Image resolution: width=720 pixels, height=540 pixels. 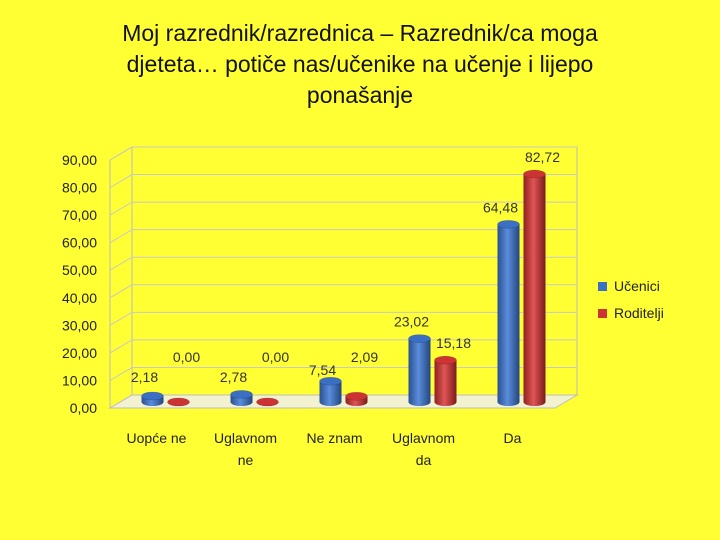 I want to click on legend-label: Učenici, so click(x=637, y=286).